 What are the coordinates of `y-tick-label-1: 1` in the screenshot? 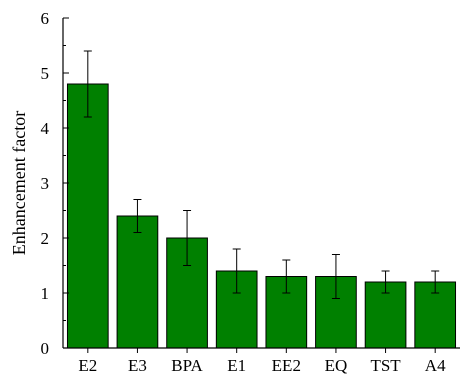 It's located at (45, 293).